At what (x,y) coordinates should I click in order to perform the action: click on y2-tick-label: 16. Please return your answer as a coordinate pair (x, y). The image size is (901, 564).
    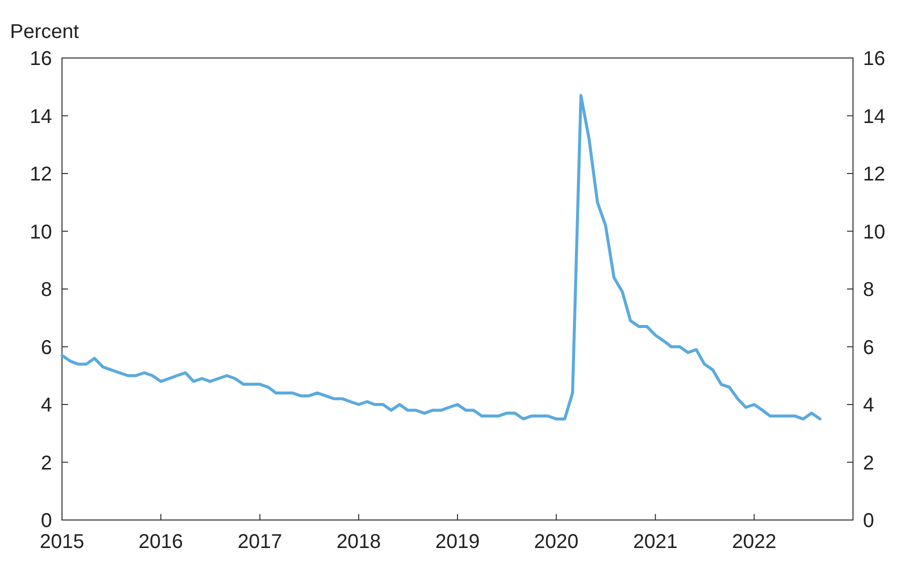
    Looking at the image, I should click on (874, 59).